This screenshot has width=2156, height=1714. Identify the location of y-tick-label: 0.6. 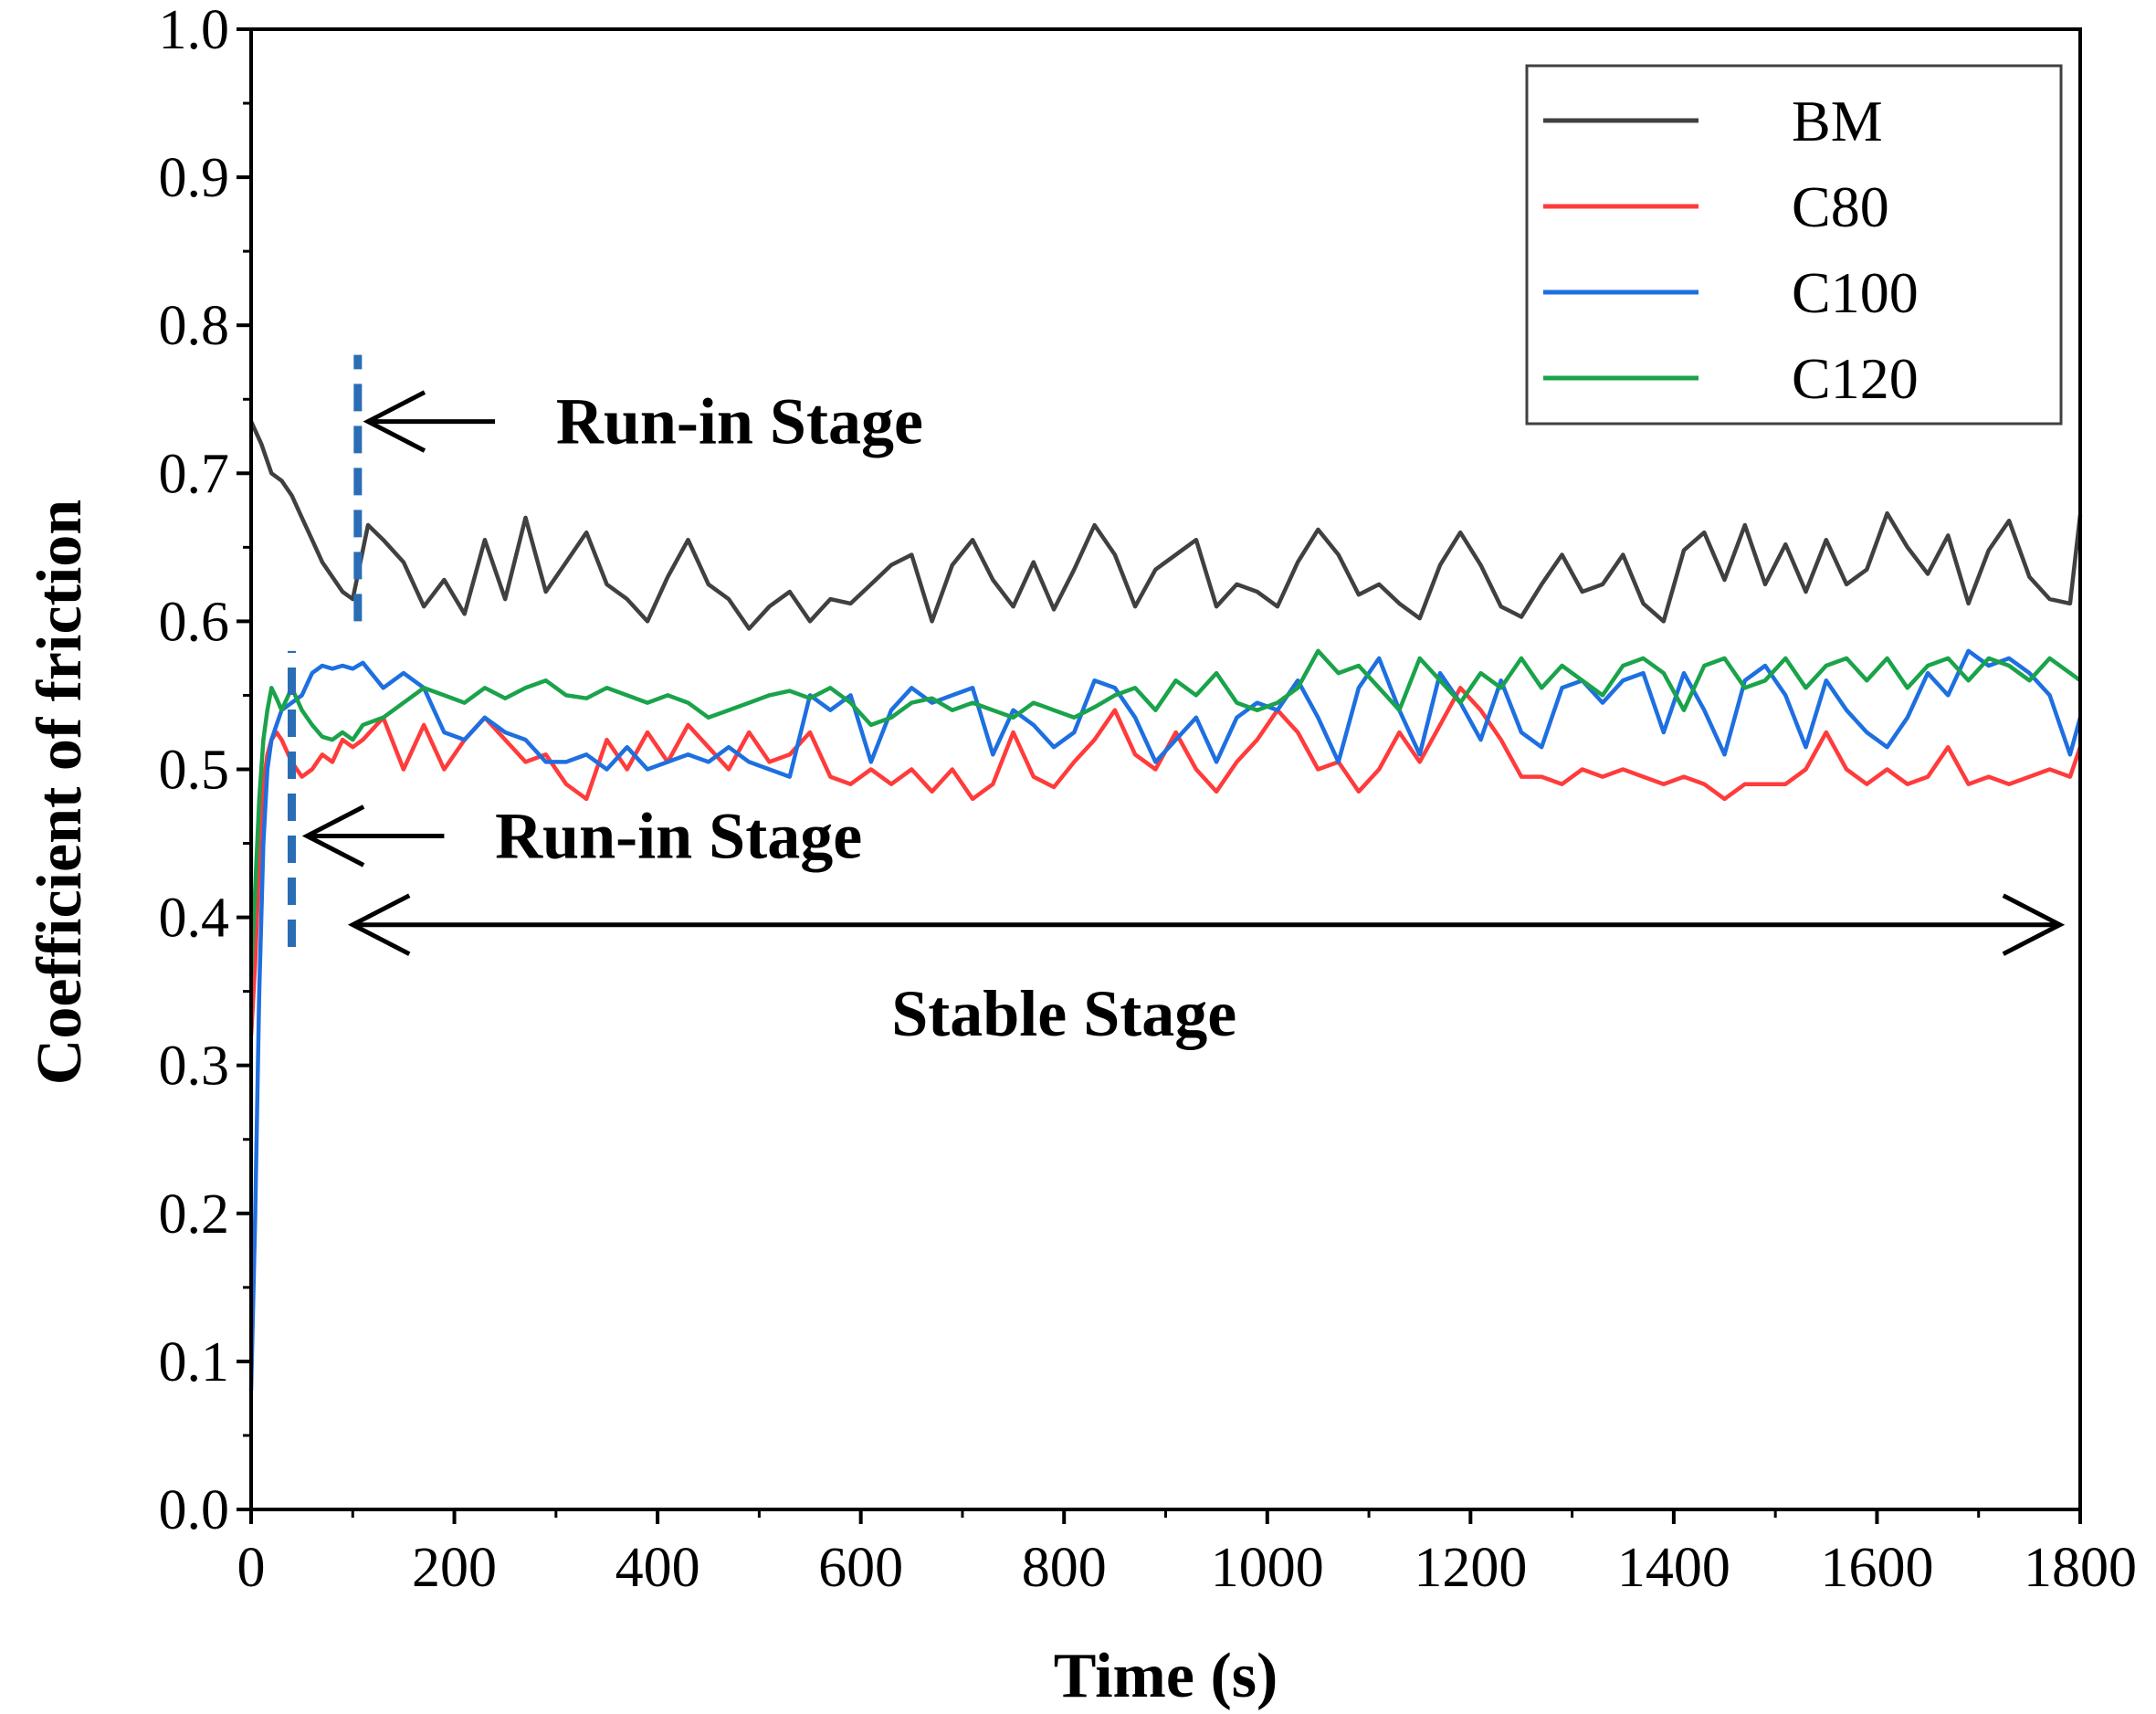
(194, 622).